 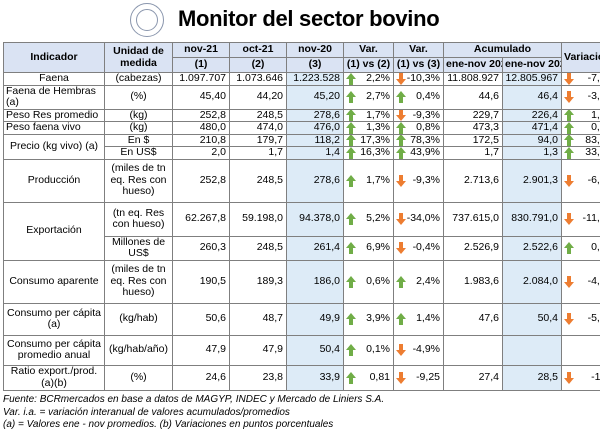 What do you see at coordinates (54, 281) in the screenshot?
I see `row-label: Consumo aparente` at bounding box center [54, 281].